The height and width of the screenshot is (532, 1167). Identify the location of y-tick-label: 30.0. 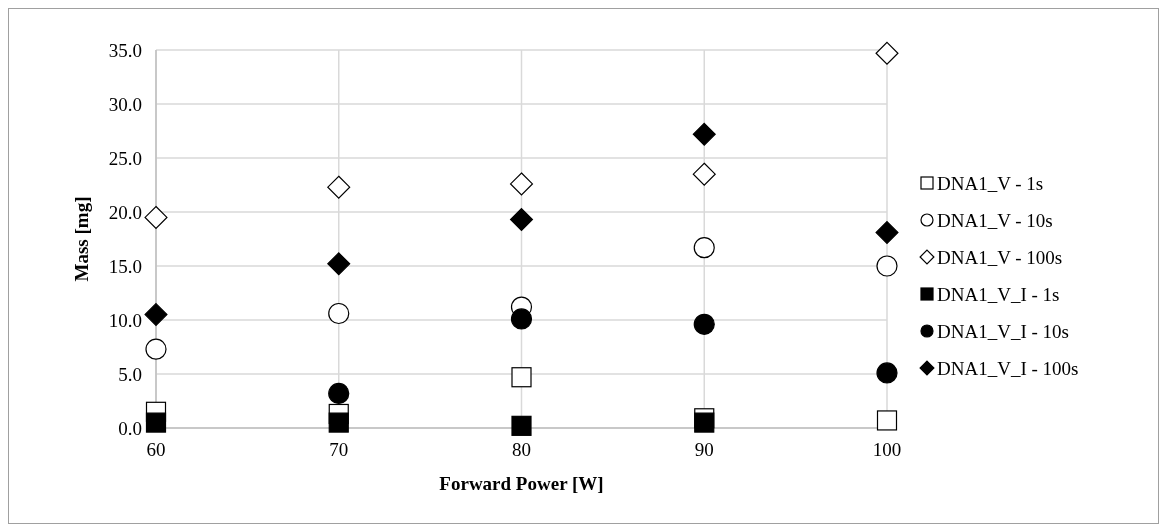
(125, 104).